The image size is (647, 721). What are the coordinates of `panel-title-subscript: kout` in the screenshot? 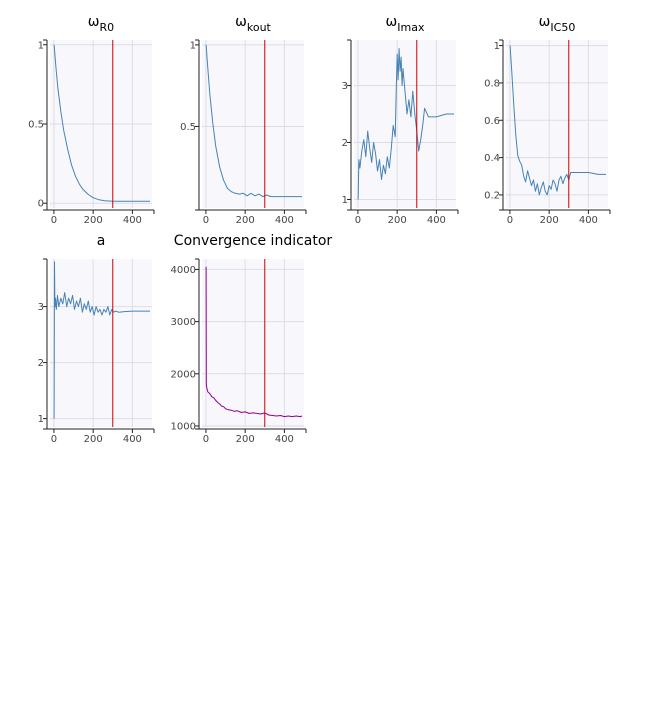 It's located at (259, 27).